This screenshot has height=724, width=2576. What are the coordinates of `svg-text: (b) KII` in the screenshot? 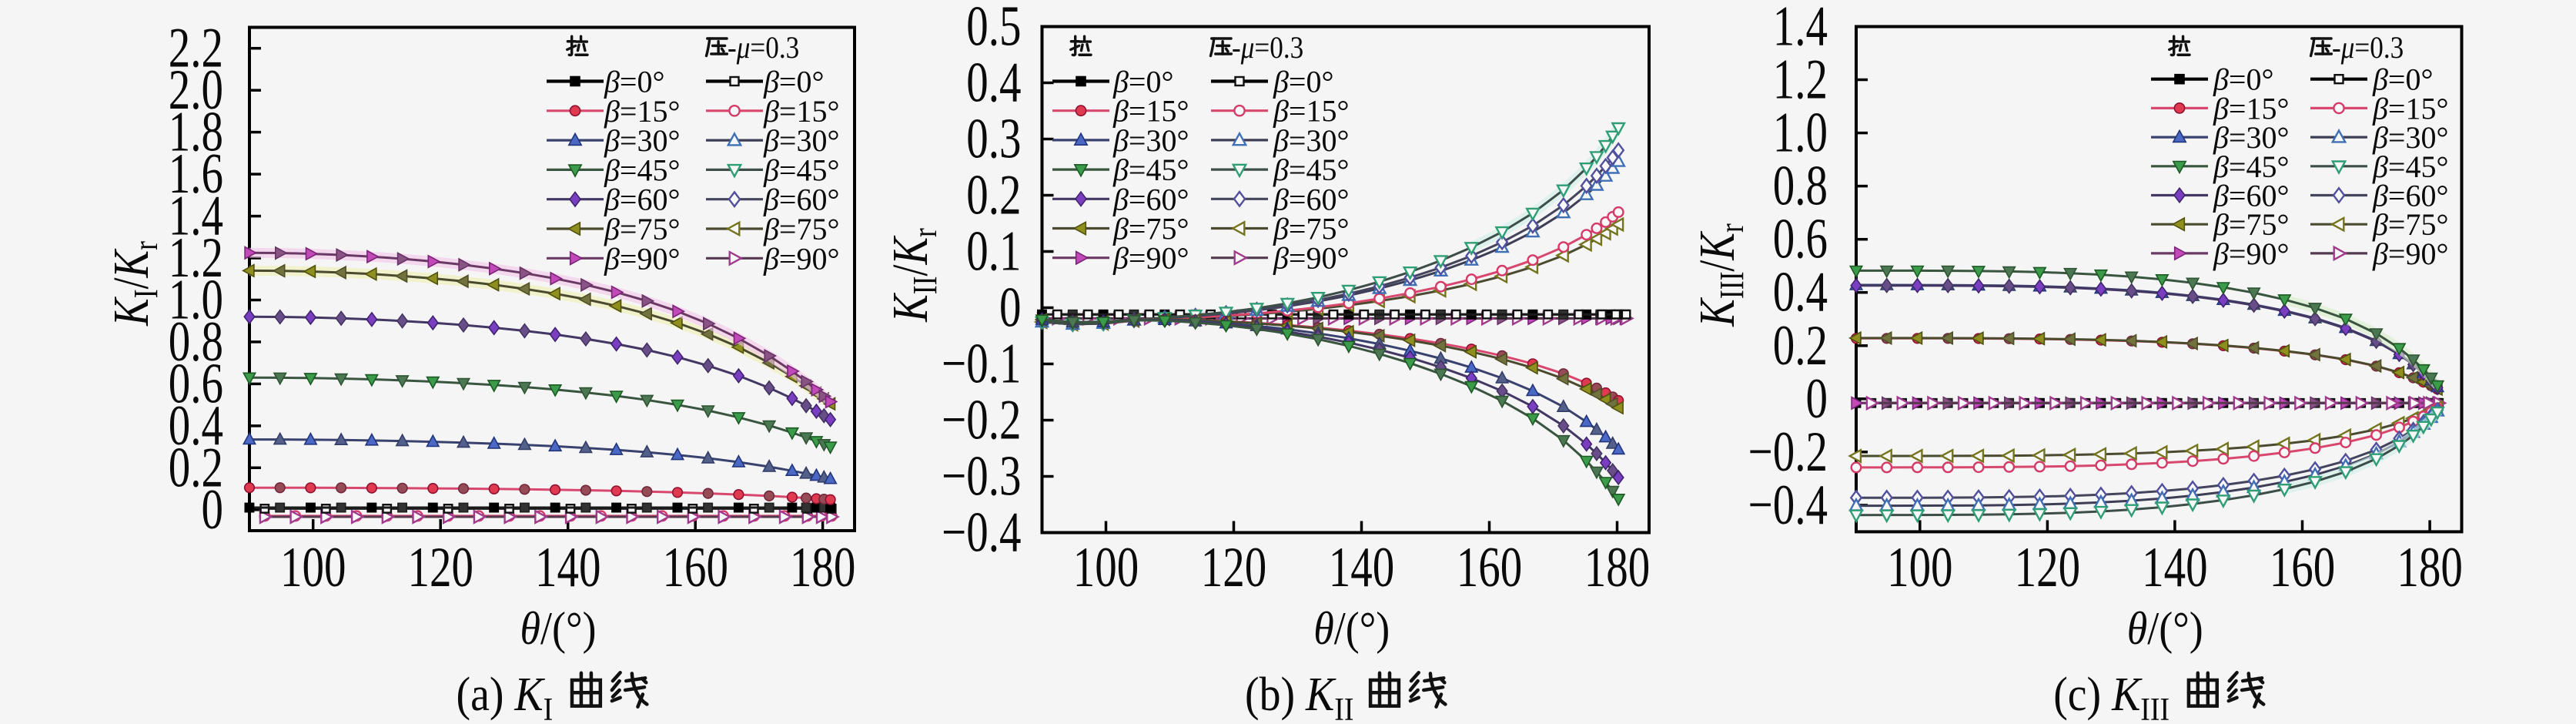 It's located at (1299, 695).